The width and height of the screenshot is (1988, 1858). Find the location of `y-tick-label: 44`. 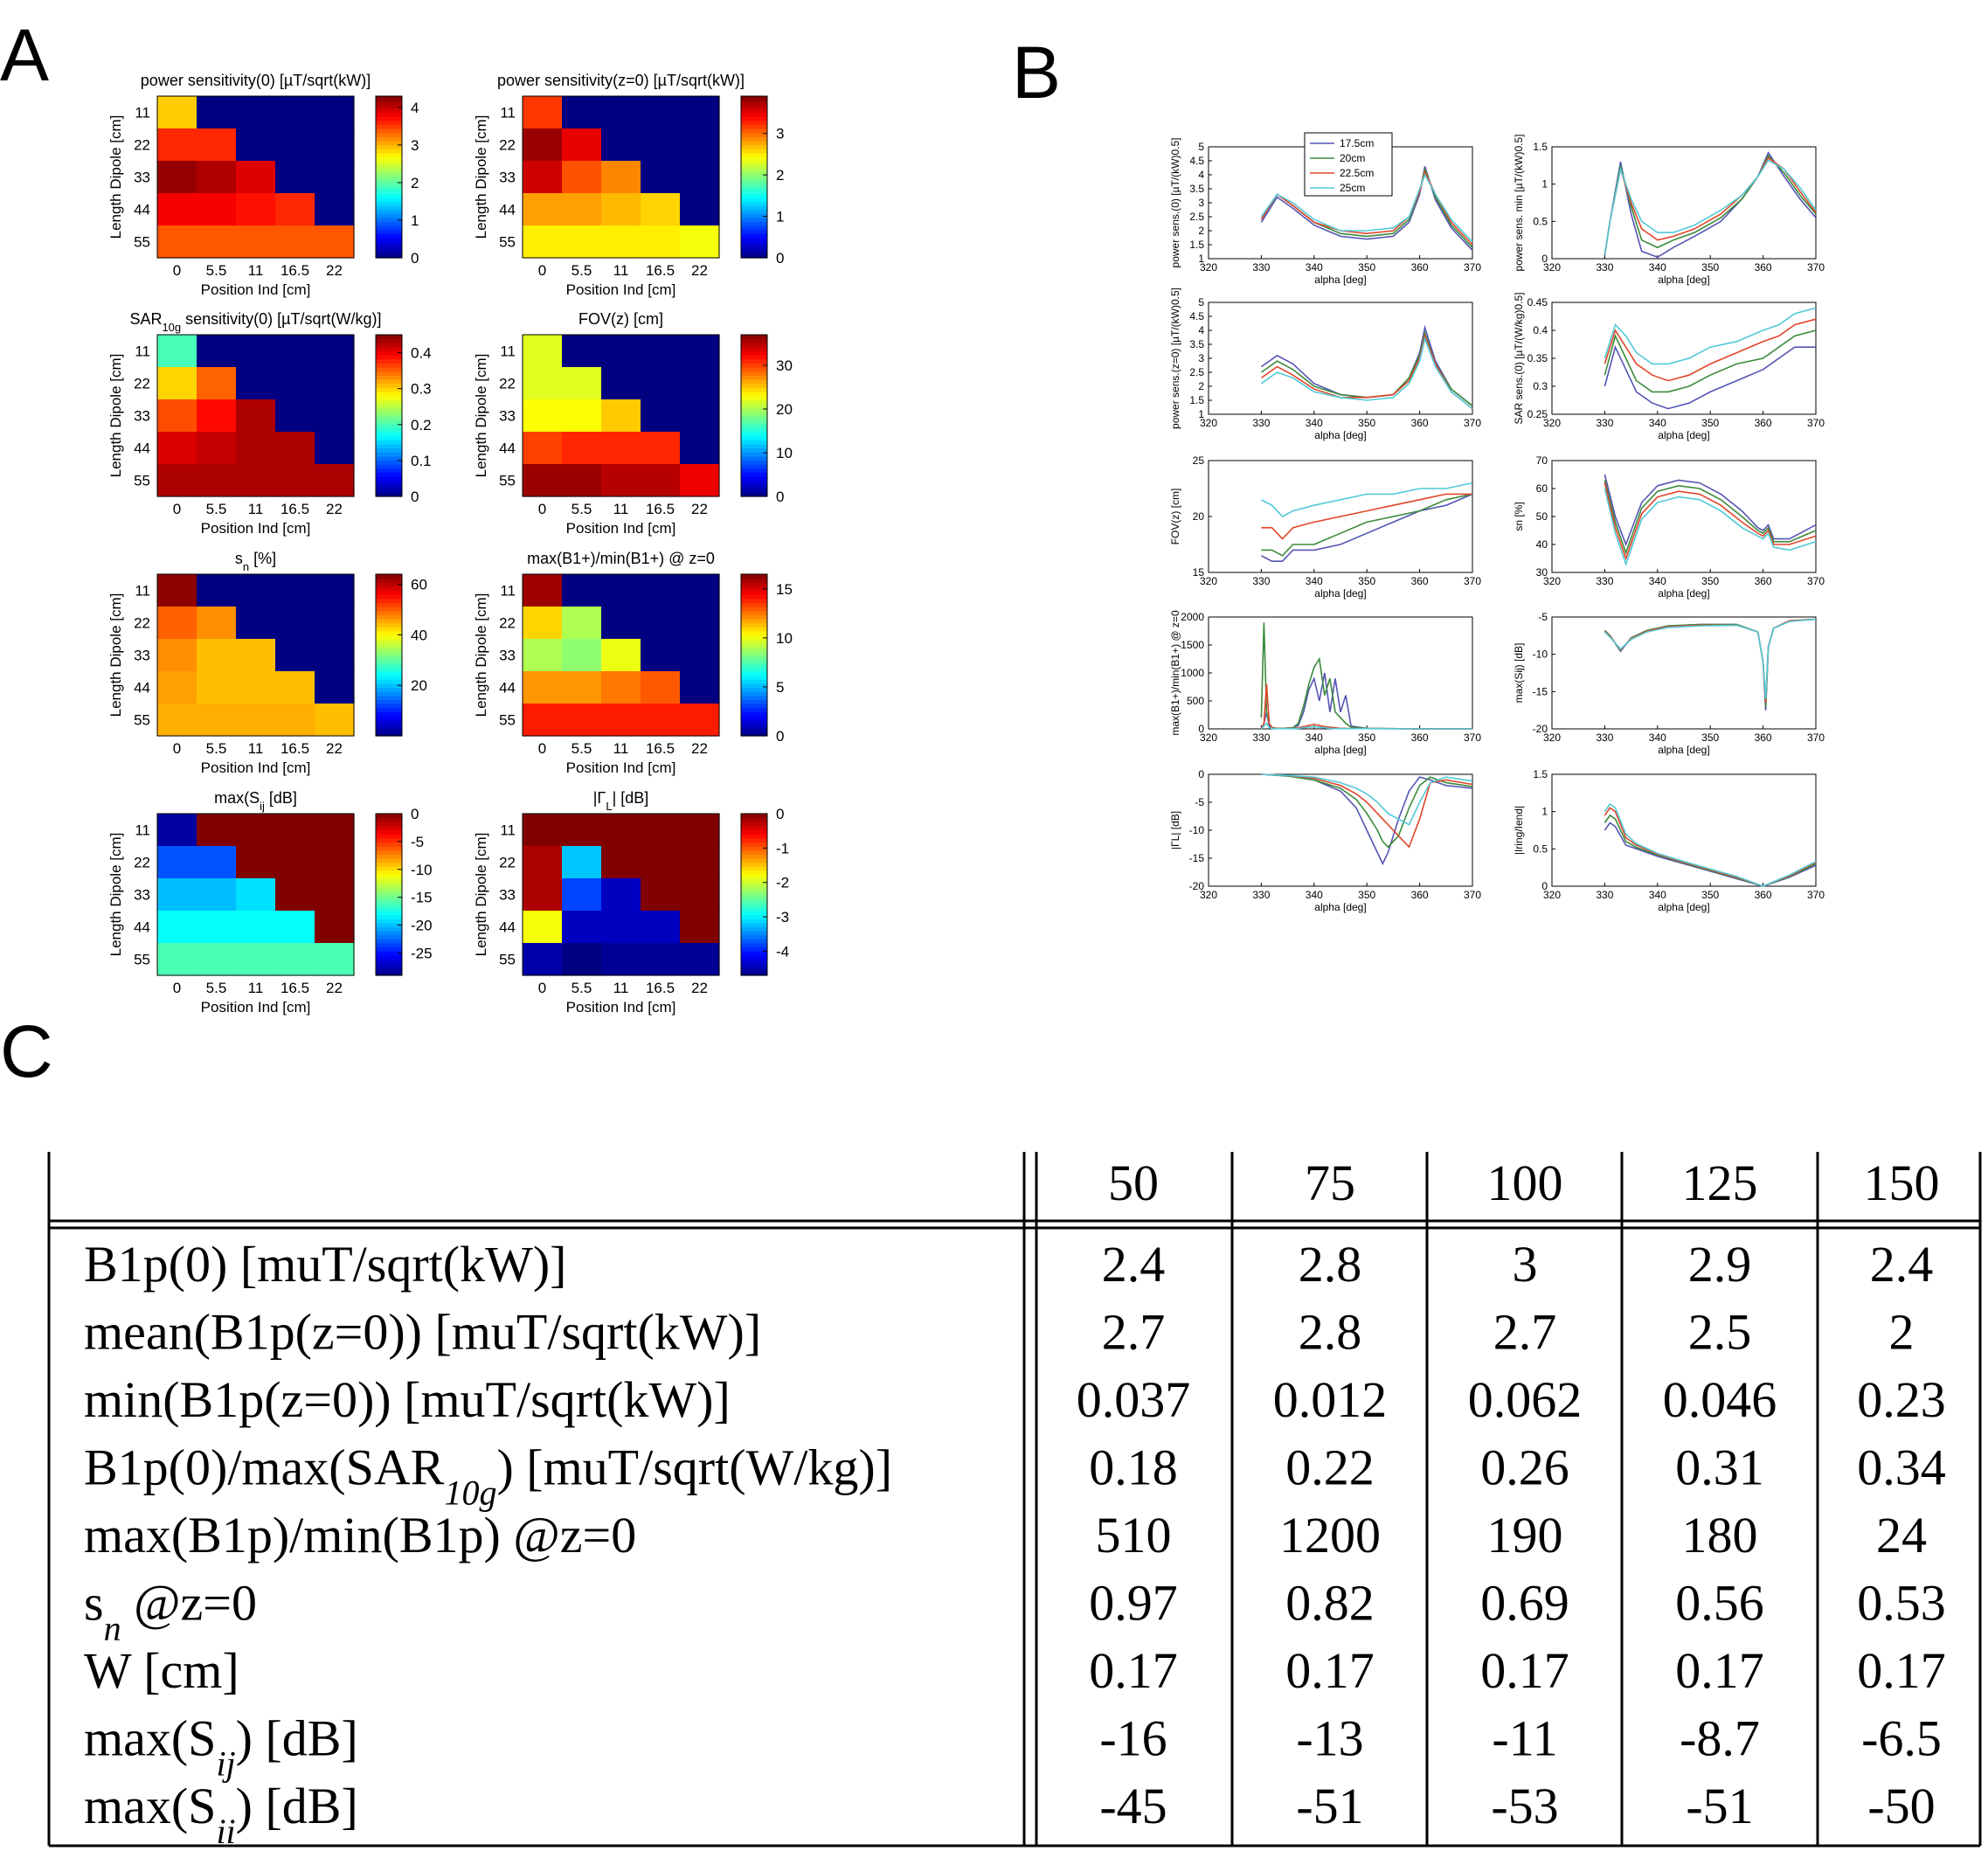

y-tick-label: 44 is located at coordinates (142, 688).